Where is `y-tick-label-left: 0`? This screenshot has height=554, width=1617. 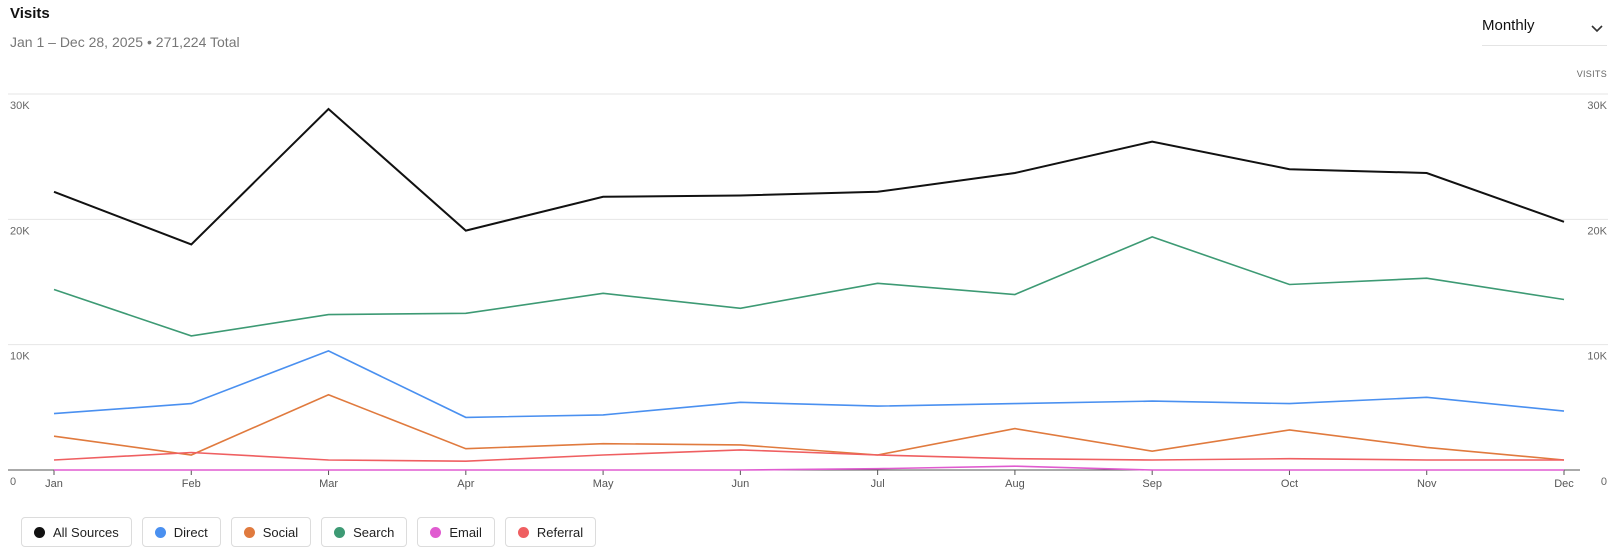
y-tick-label-left: 0 is located at coordinates (13, 482).